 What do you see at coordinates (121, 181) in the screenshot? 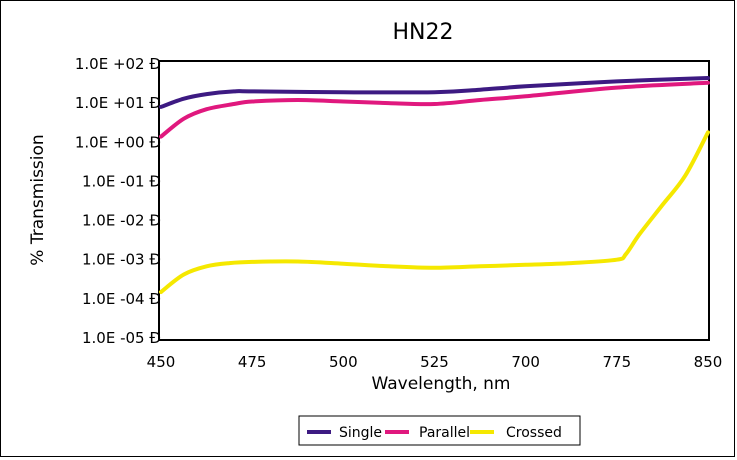
I see `y-tick-label: 1.0E -01 Ð` at bounding box center [121, 181].